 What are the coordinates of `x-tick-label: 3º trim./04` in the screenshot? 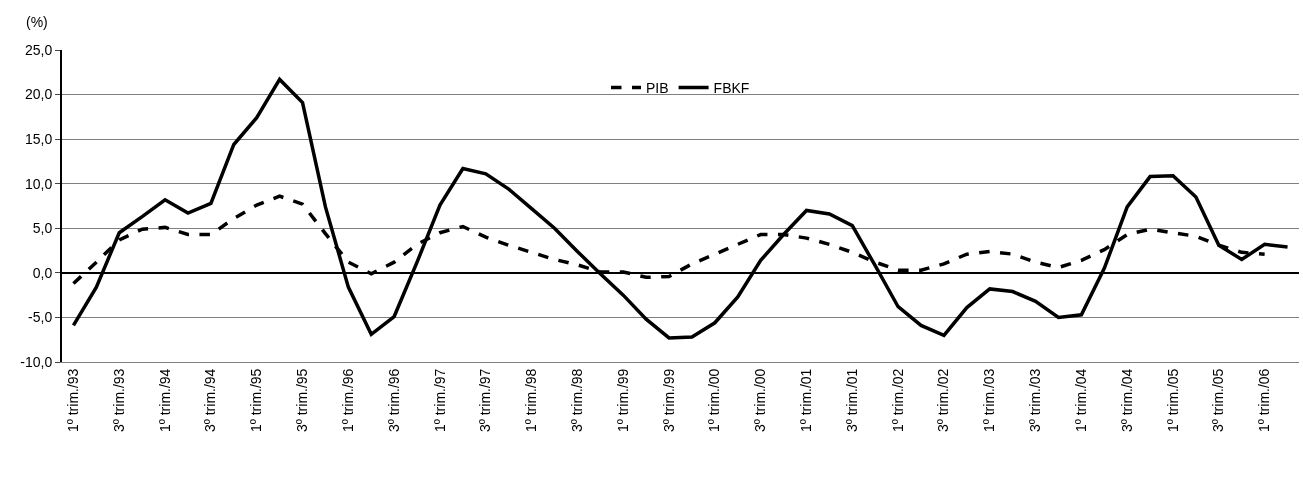 It's located at (1126, 400).